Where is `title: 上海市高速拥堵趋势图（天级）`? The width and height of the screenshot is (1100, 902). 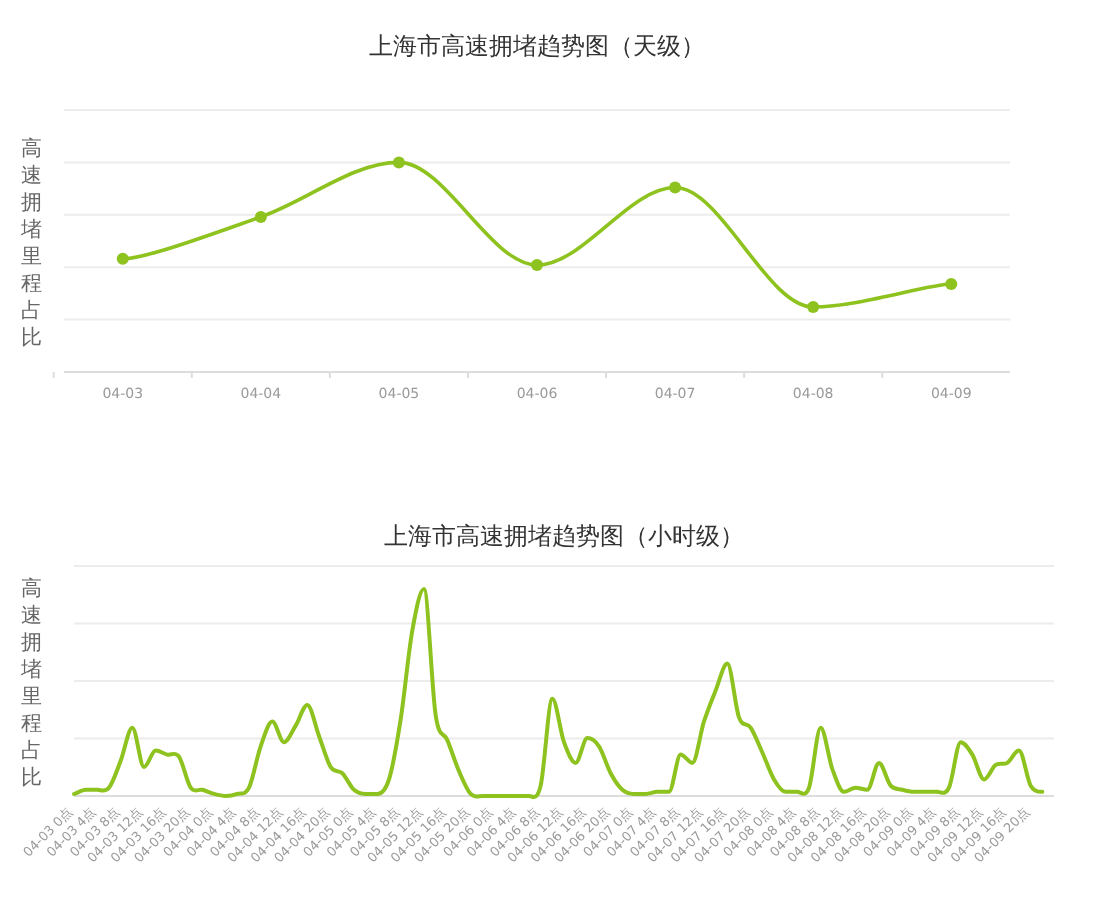
title: 上海市高速拥堵趋势图（天级） is located at coordinates (537, 46).